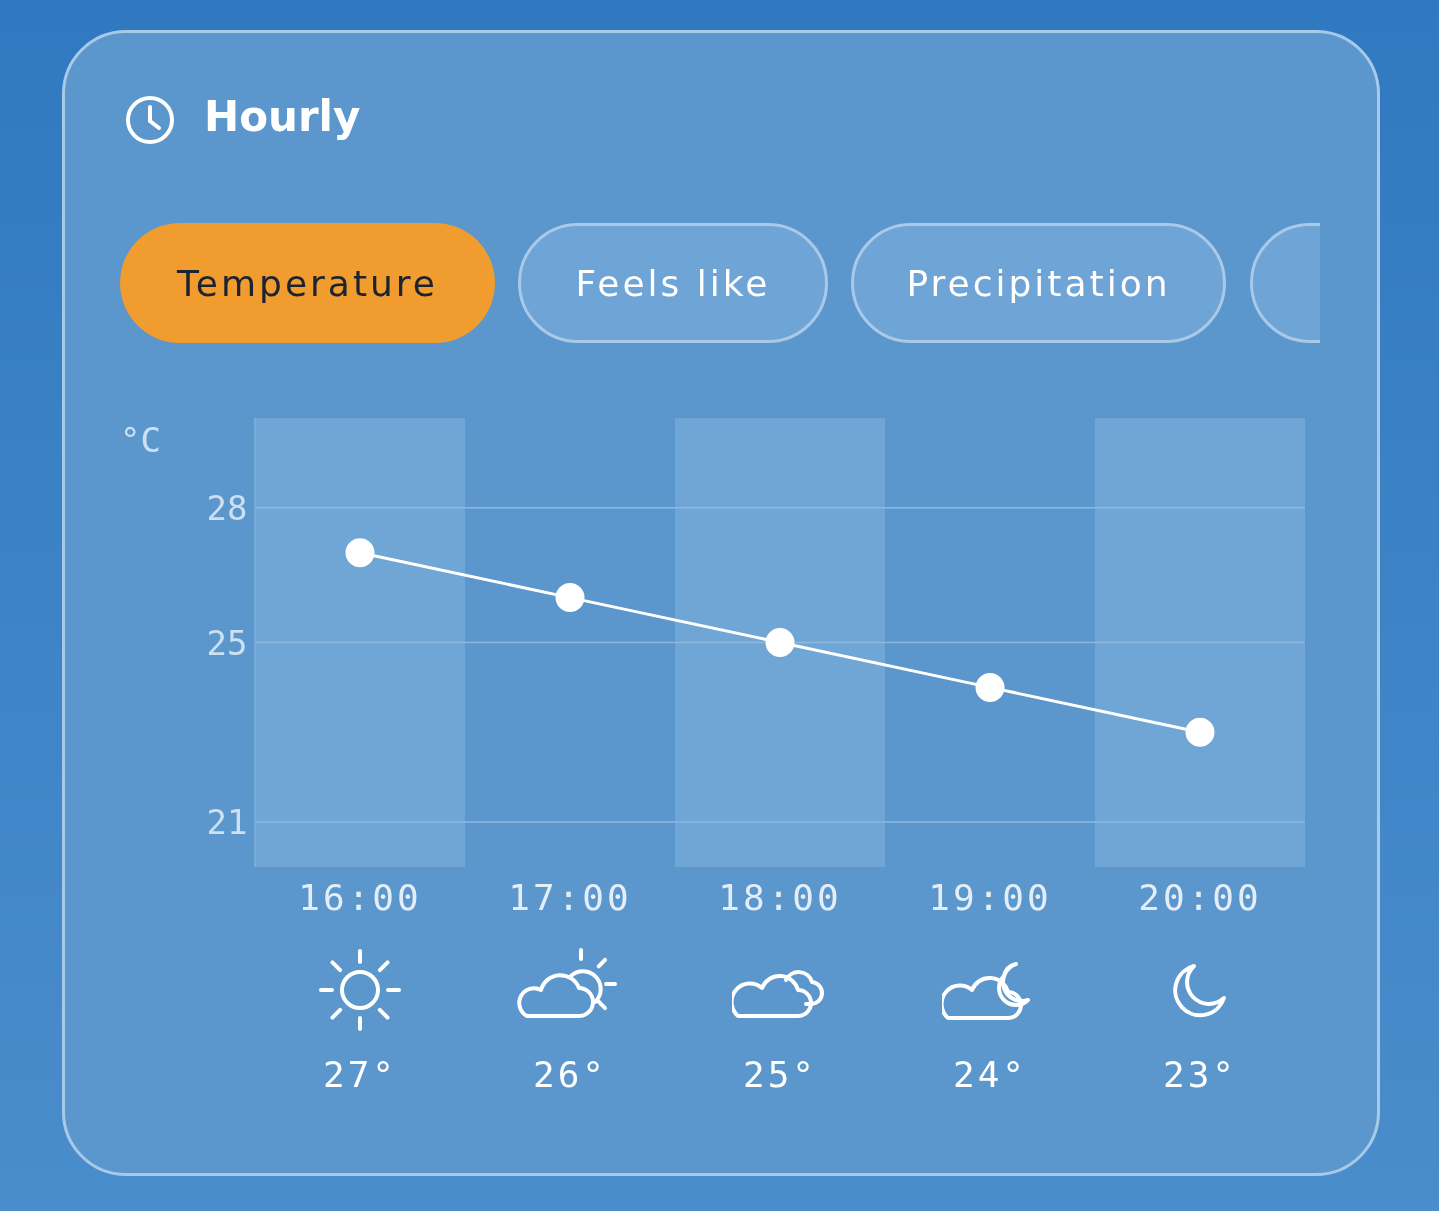  Describe the element at coordinates (570, 897) in the screenshot. I see `x-tick-label: 17:00` at that location.